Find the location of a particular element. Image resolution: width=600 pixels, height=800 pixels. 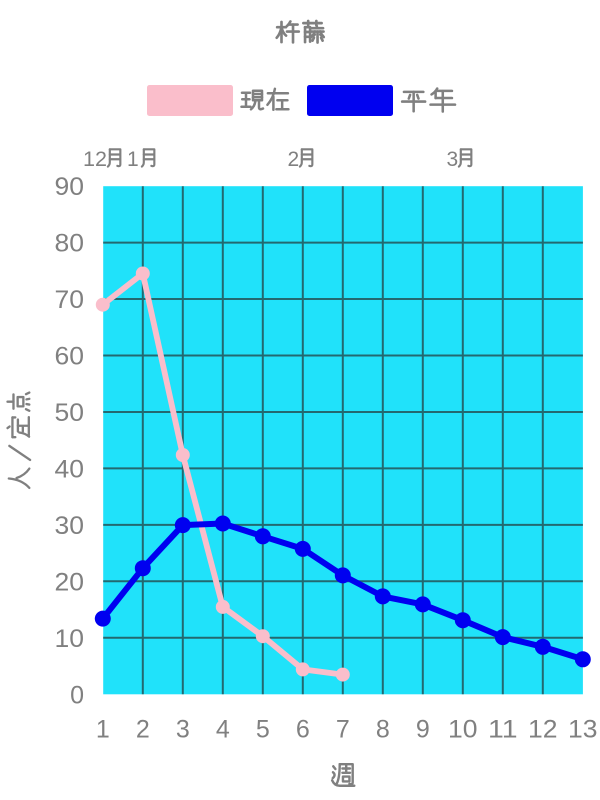

svg-text: 5 is located at coordinates (263, 730).